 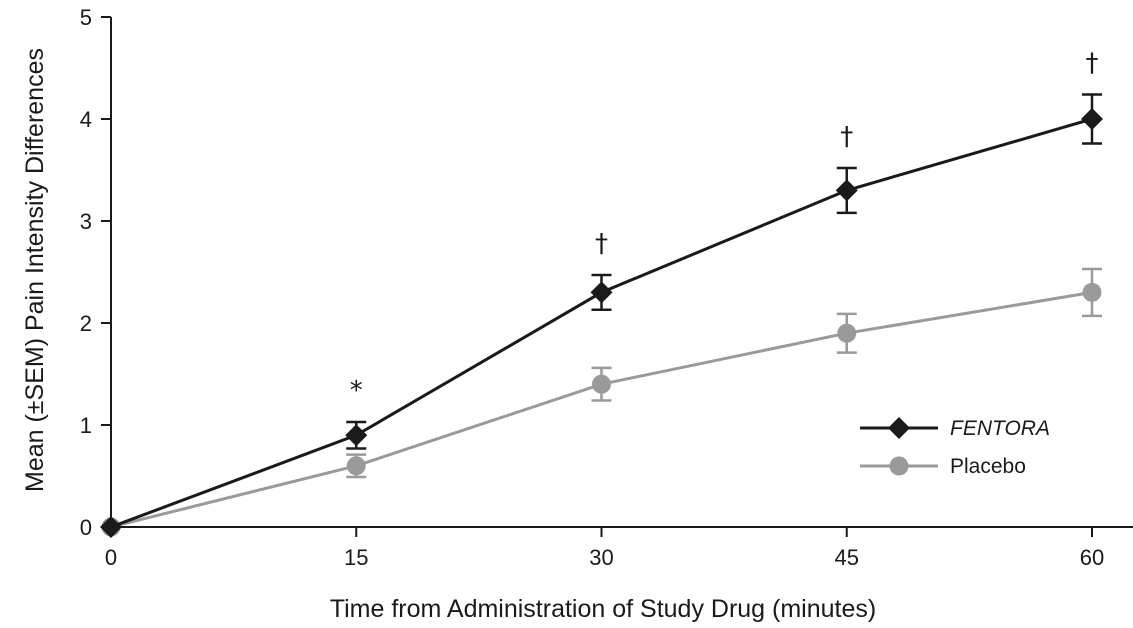 I want to click on x-tick-label: 15, so click(x=356, y=557).